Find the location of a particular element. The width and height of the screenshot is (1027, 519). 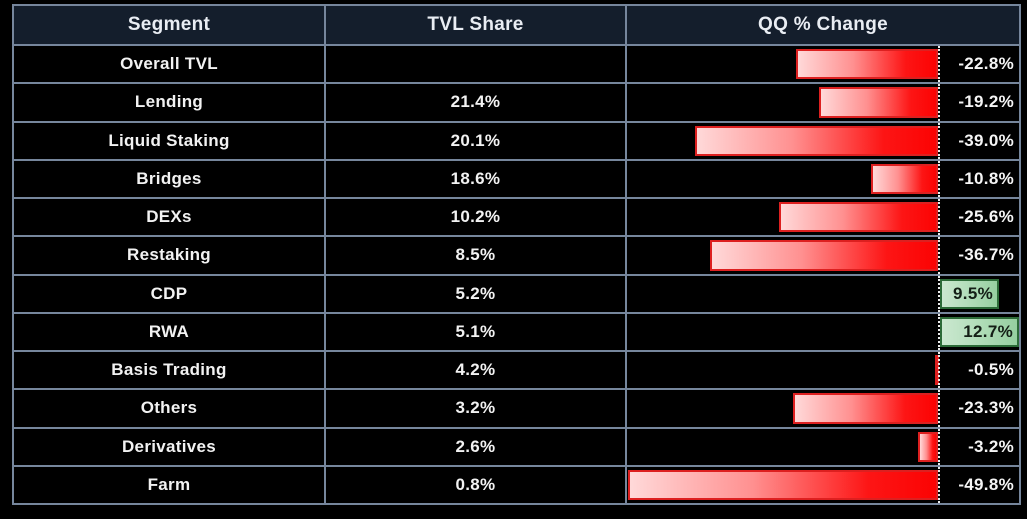

segment-label: Farm is located at coordinates (169, 484).